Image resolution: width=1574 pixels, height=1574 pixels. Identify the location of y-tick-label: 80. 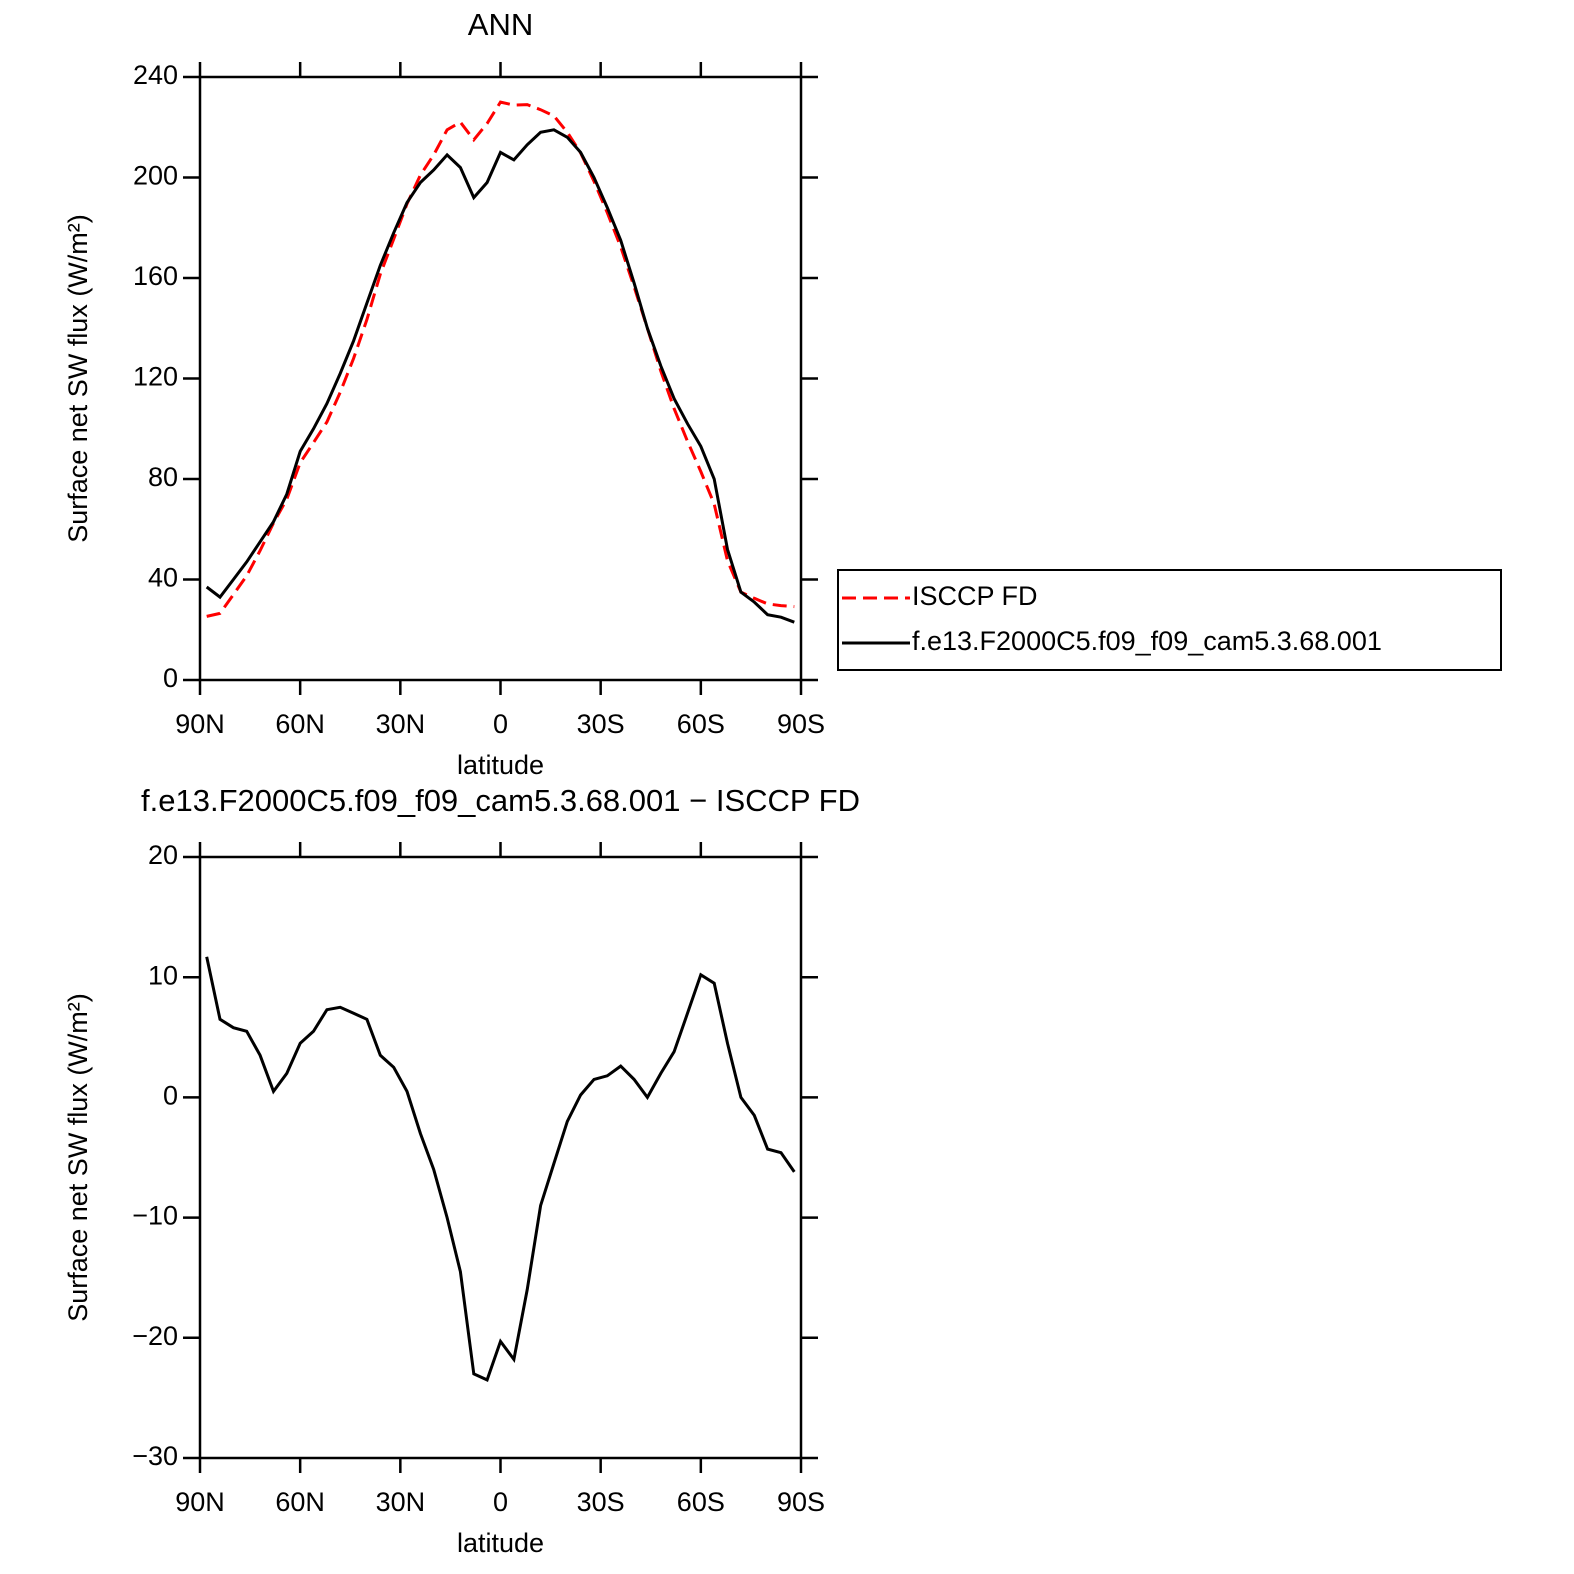
(163, 477).